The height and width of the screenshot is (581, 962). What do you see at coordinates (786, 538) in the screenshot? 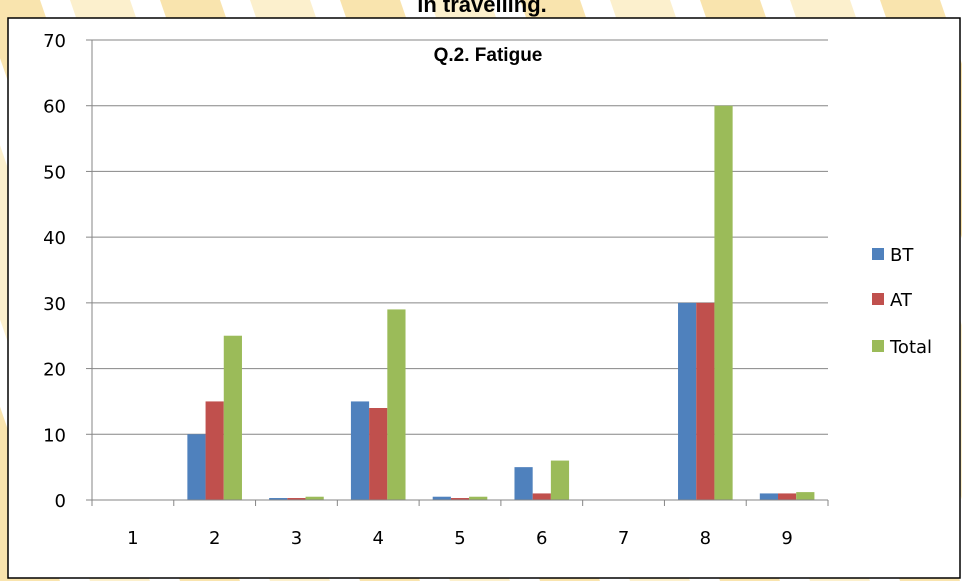
I see `x-tick-label: 9` at bounding box center [786, 538].